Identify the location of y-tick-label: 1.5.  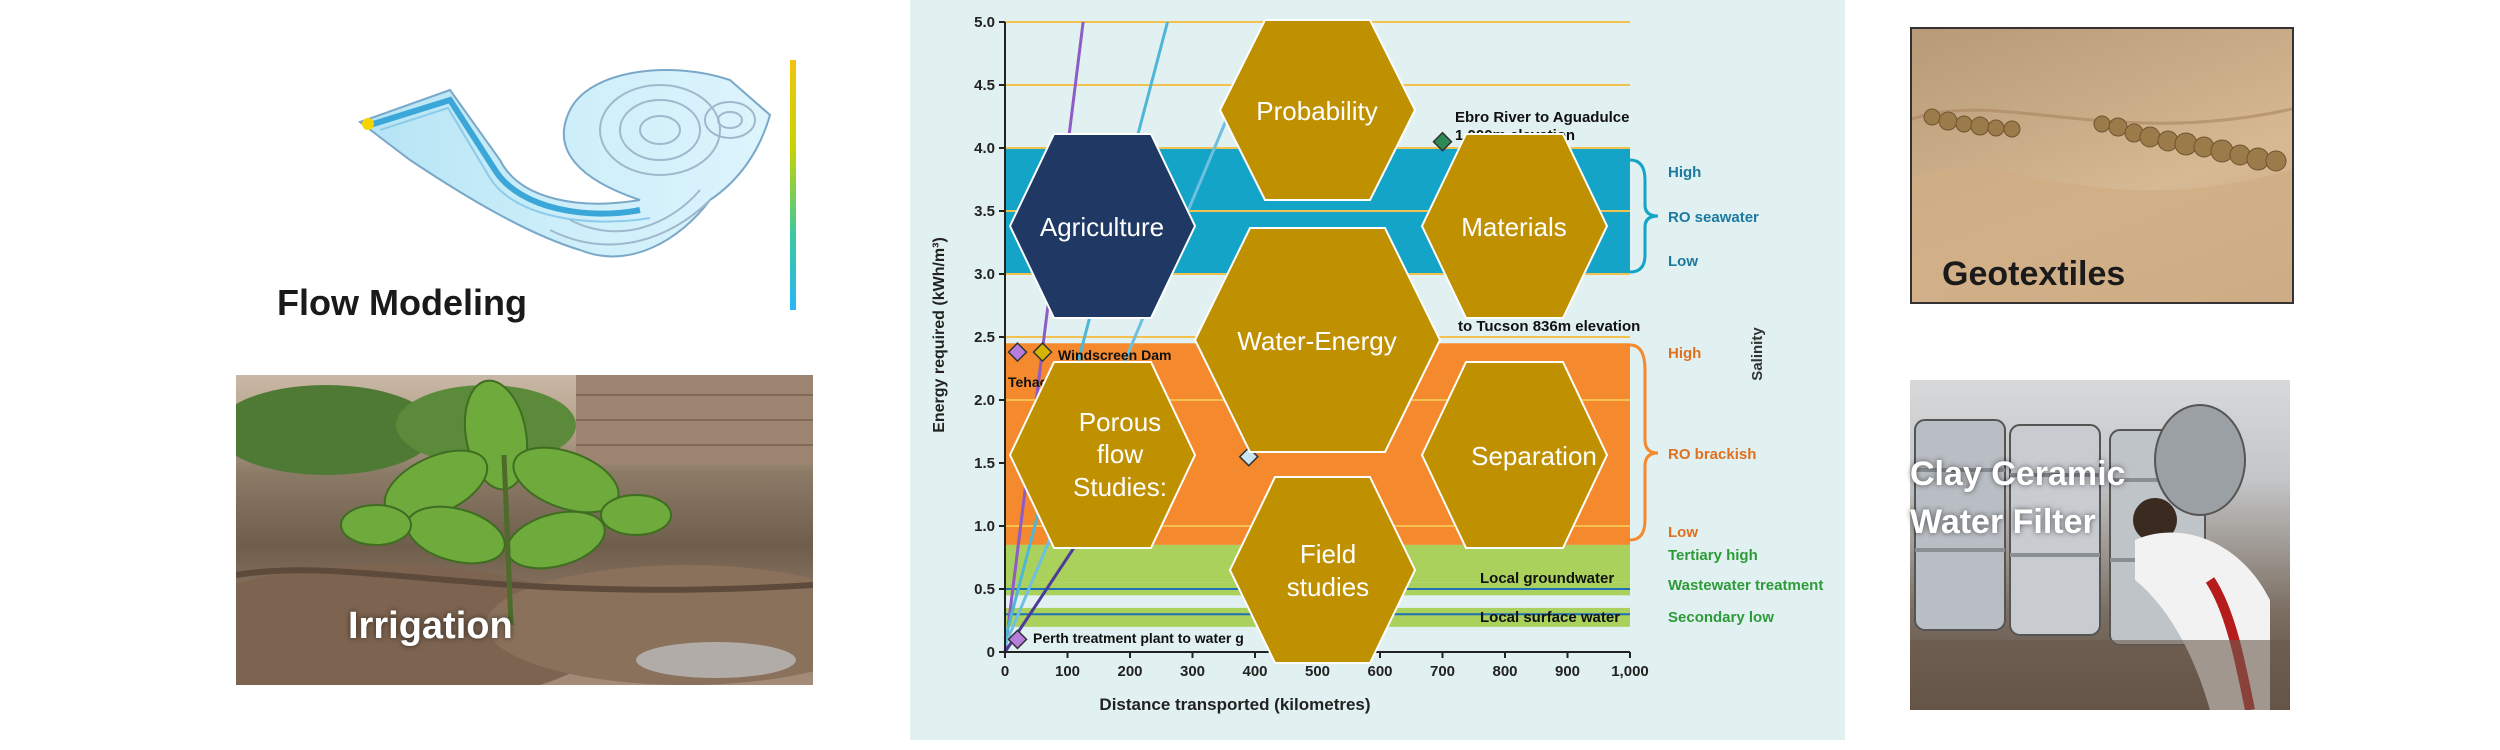
(984, 463).